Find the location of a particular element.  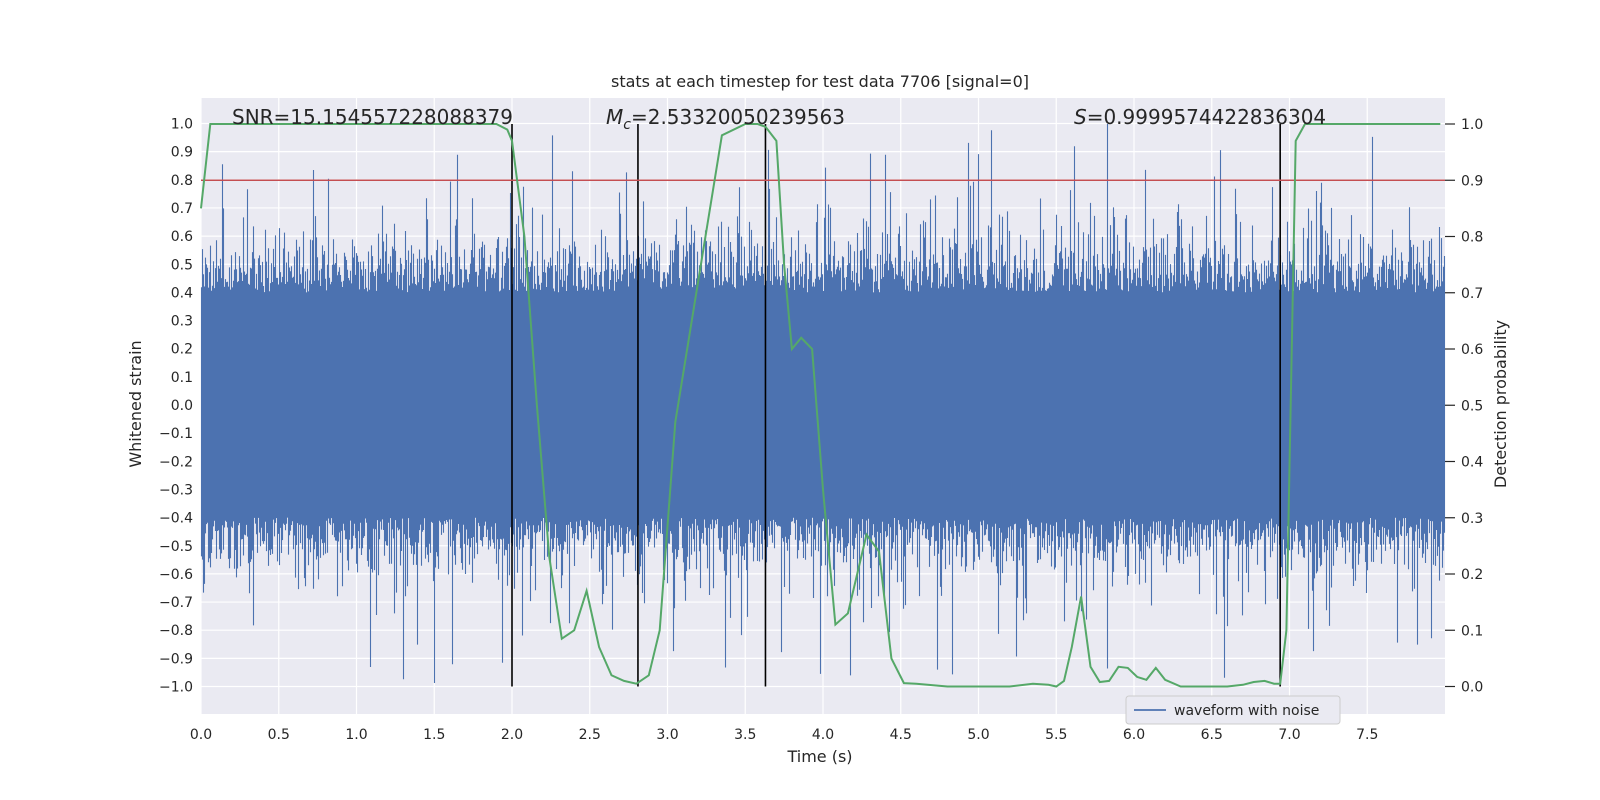

y-tick-label: −0.8 is located at coordinates (176, 631).